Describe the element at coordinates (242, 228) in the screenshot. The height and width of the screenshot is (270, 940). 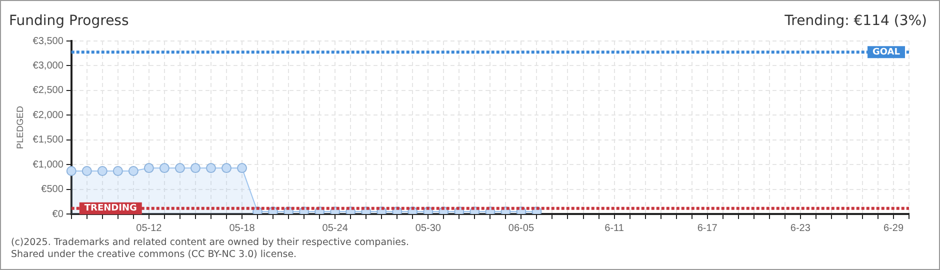
I see `x-tick-label: 05-18` at that location.